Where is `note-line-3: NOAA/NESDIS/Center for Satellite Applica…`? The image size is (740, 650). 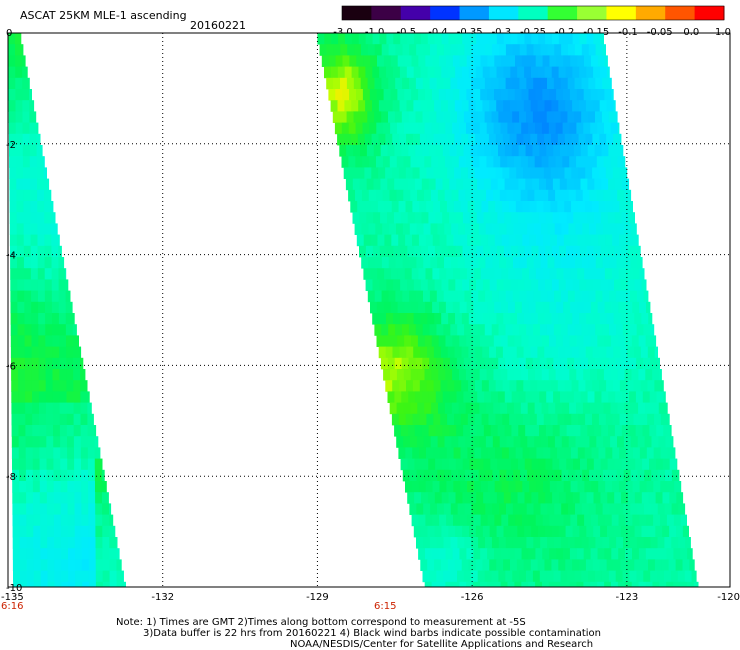 note-line-3: NOAA/NESDIS/Center for Satellite Applica… is located at coordinates (441, 644).